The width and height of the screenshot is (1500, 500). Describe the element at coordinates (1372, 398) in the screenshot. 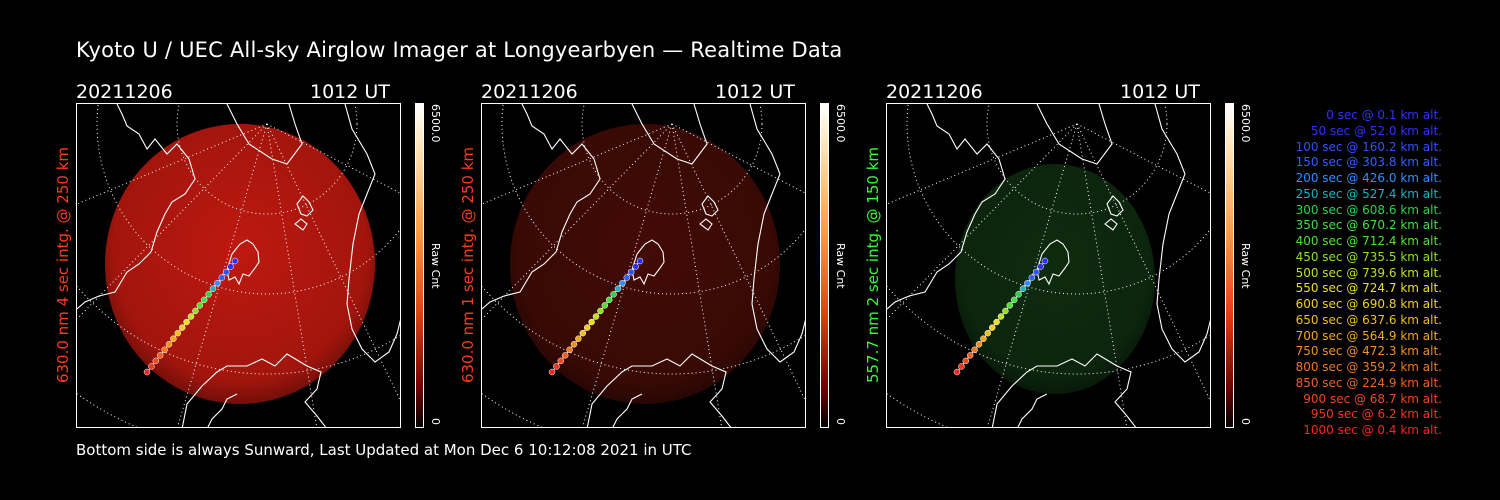

I see `legend-entry: 900 sec @ 68.7 km alt.` at that location.